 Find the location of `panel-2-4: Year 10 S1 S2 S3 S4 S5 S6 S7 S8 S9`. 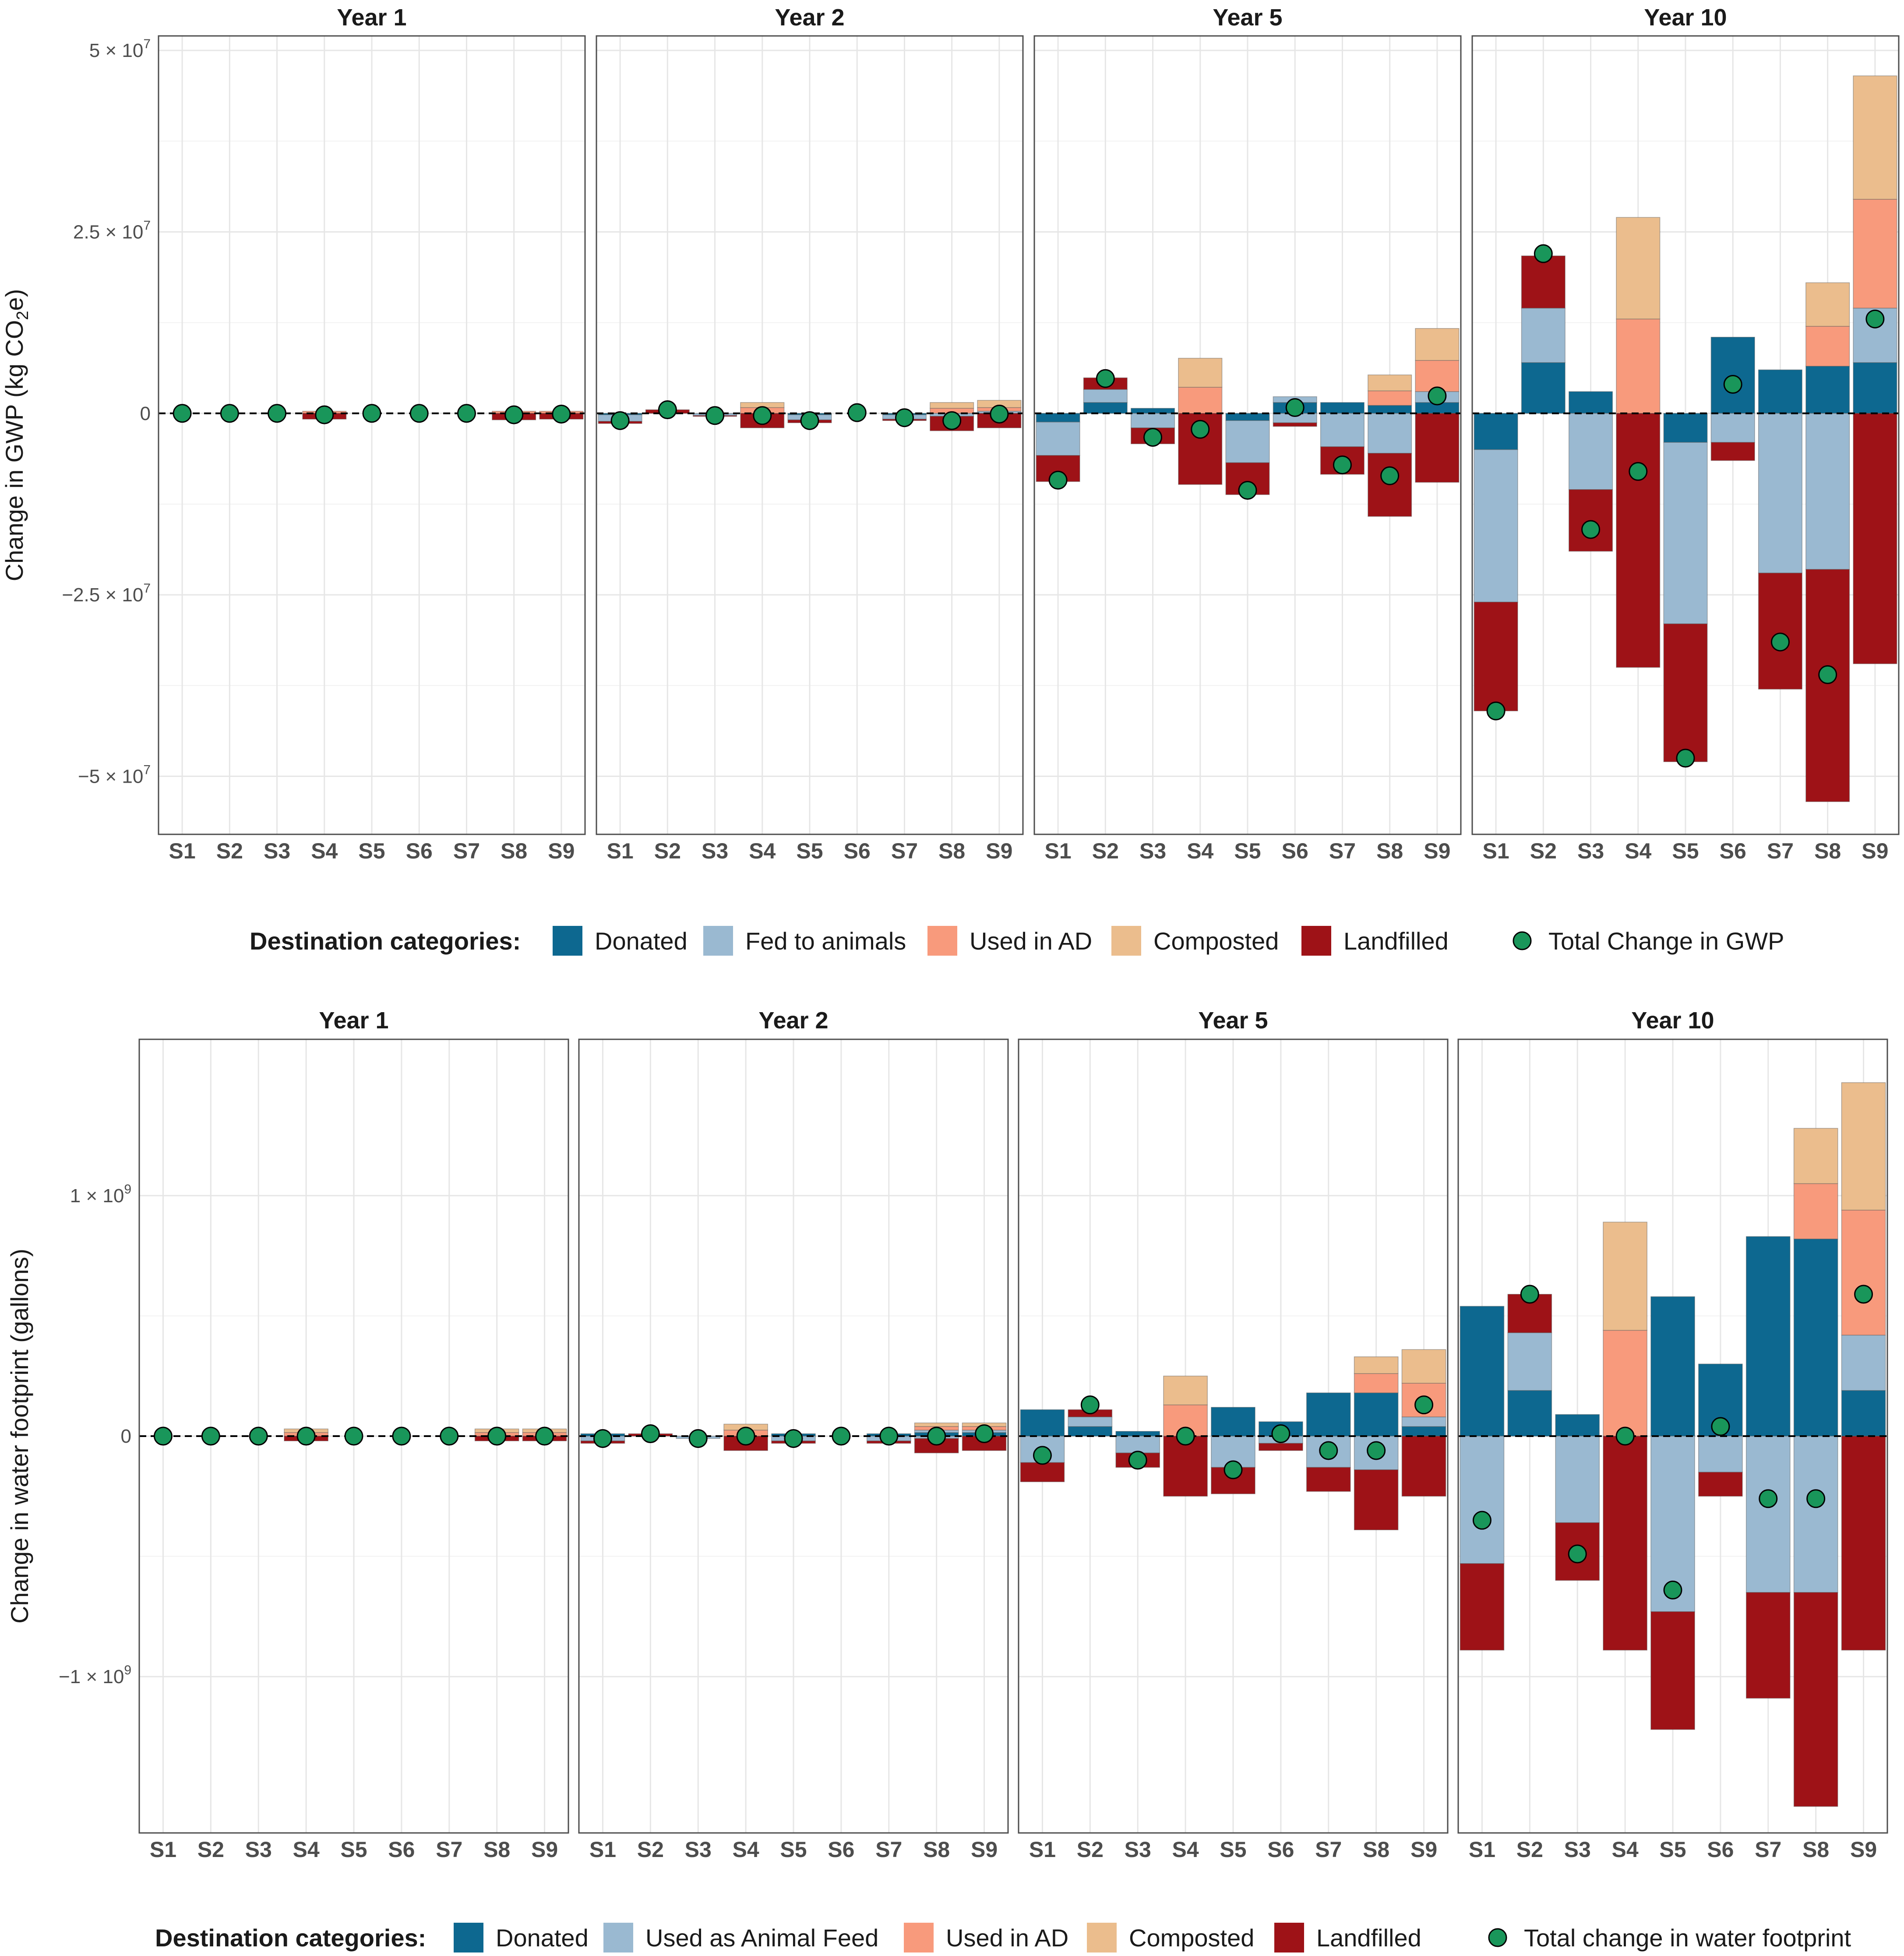

panel-2-4: Year 10 S1 S2 S3 S4 S5 S6 S7 S8 S9 is located at coordinates (1672, 1435).